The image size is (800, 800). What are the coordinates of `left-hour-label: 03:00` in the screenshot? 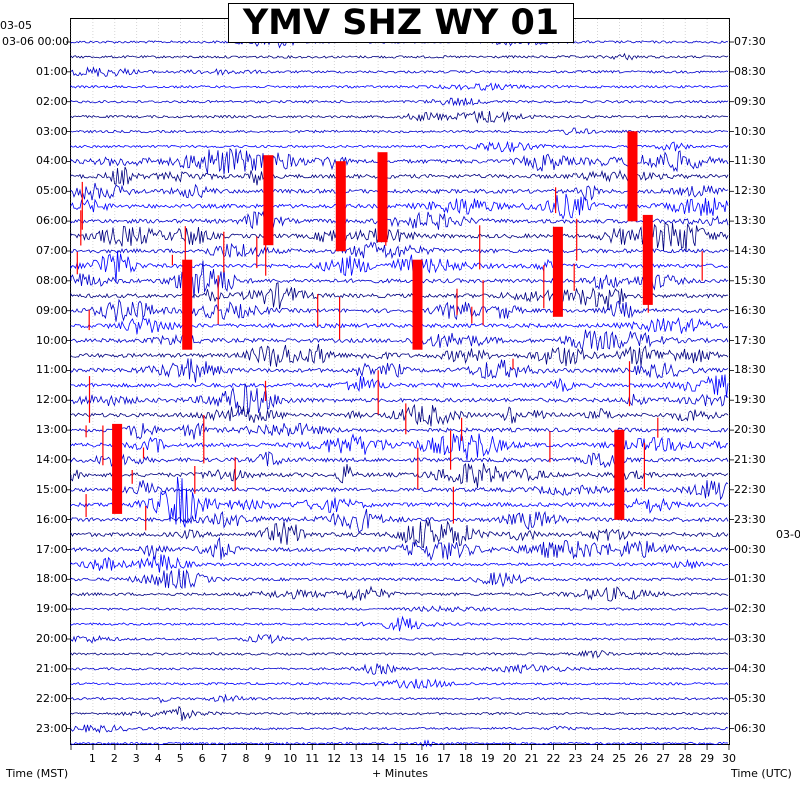 It's located at (52, 131).